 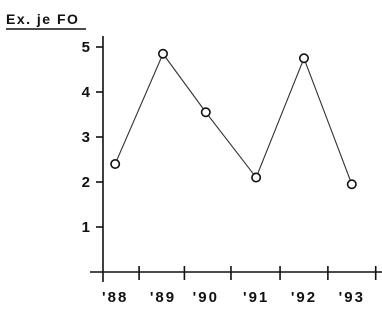 What do you see at coordinates (87, 137) in the screenshot?
I see `y-tick-label: 3` at bounding box center [87, 137].